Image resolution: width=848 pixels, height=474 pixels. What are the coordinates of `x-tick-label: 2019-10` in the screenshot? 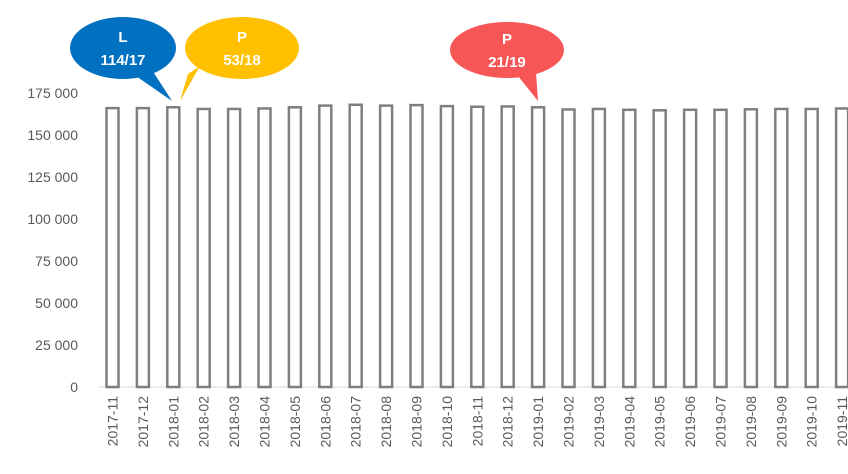 It's located at (812, 422).